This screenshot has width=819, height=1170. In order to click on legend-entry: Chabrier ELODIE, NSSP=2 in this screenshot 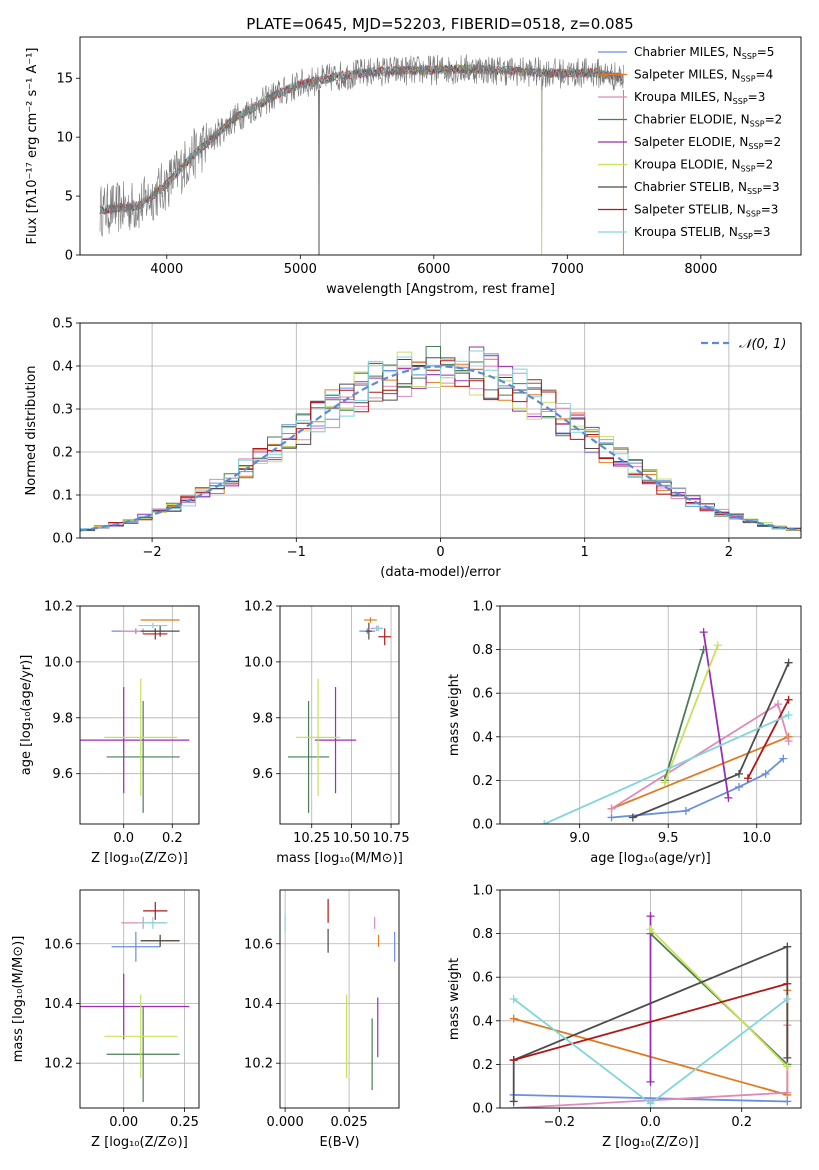, I will do `click(708, 121)`.